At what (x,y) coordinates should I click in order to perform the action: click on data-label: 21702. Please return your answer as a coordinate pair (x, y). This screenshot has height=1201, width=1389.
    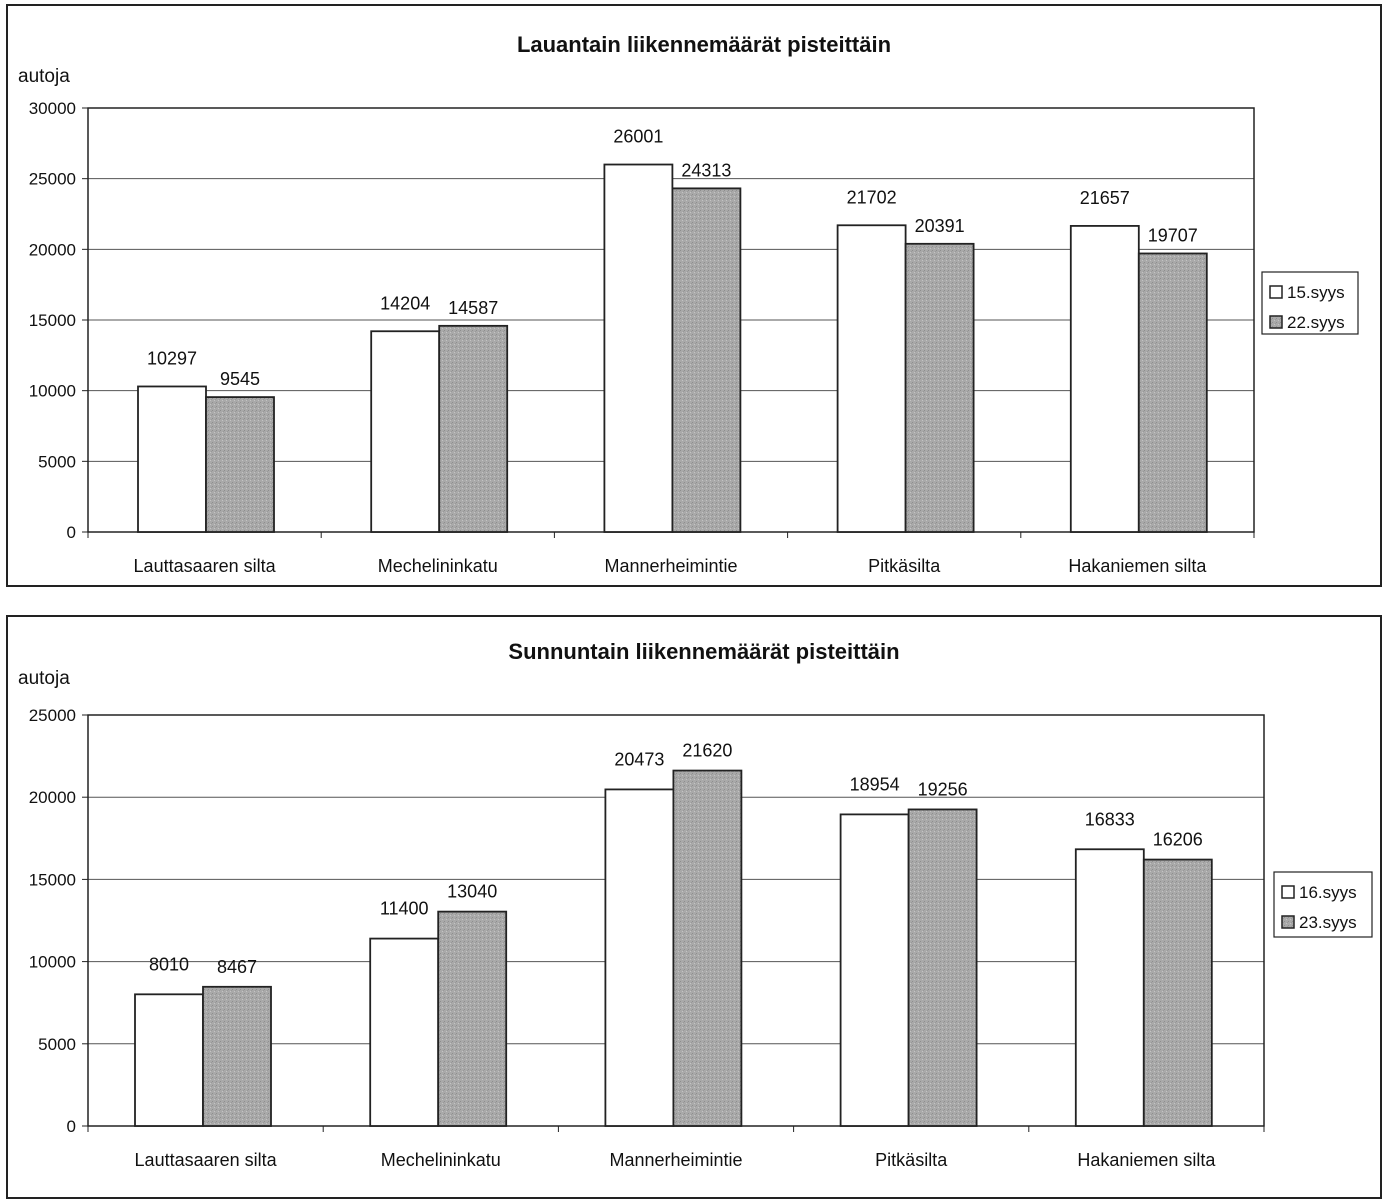
    Looking at the image, I should click on (872, 197).